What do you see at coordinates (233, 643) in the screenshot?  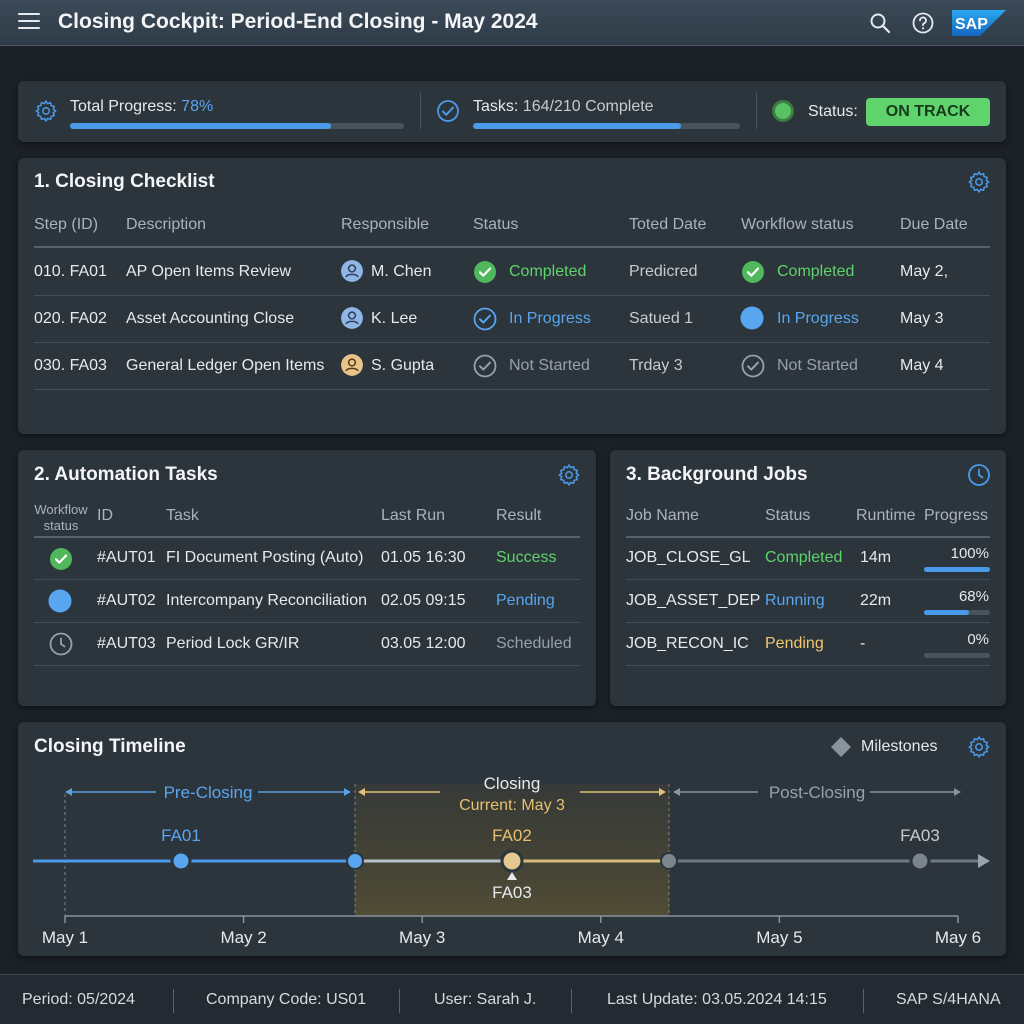 I see `task-name: Period Lock GR/IR` at bounding box center [233, 643].